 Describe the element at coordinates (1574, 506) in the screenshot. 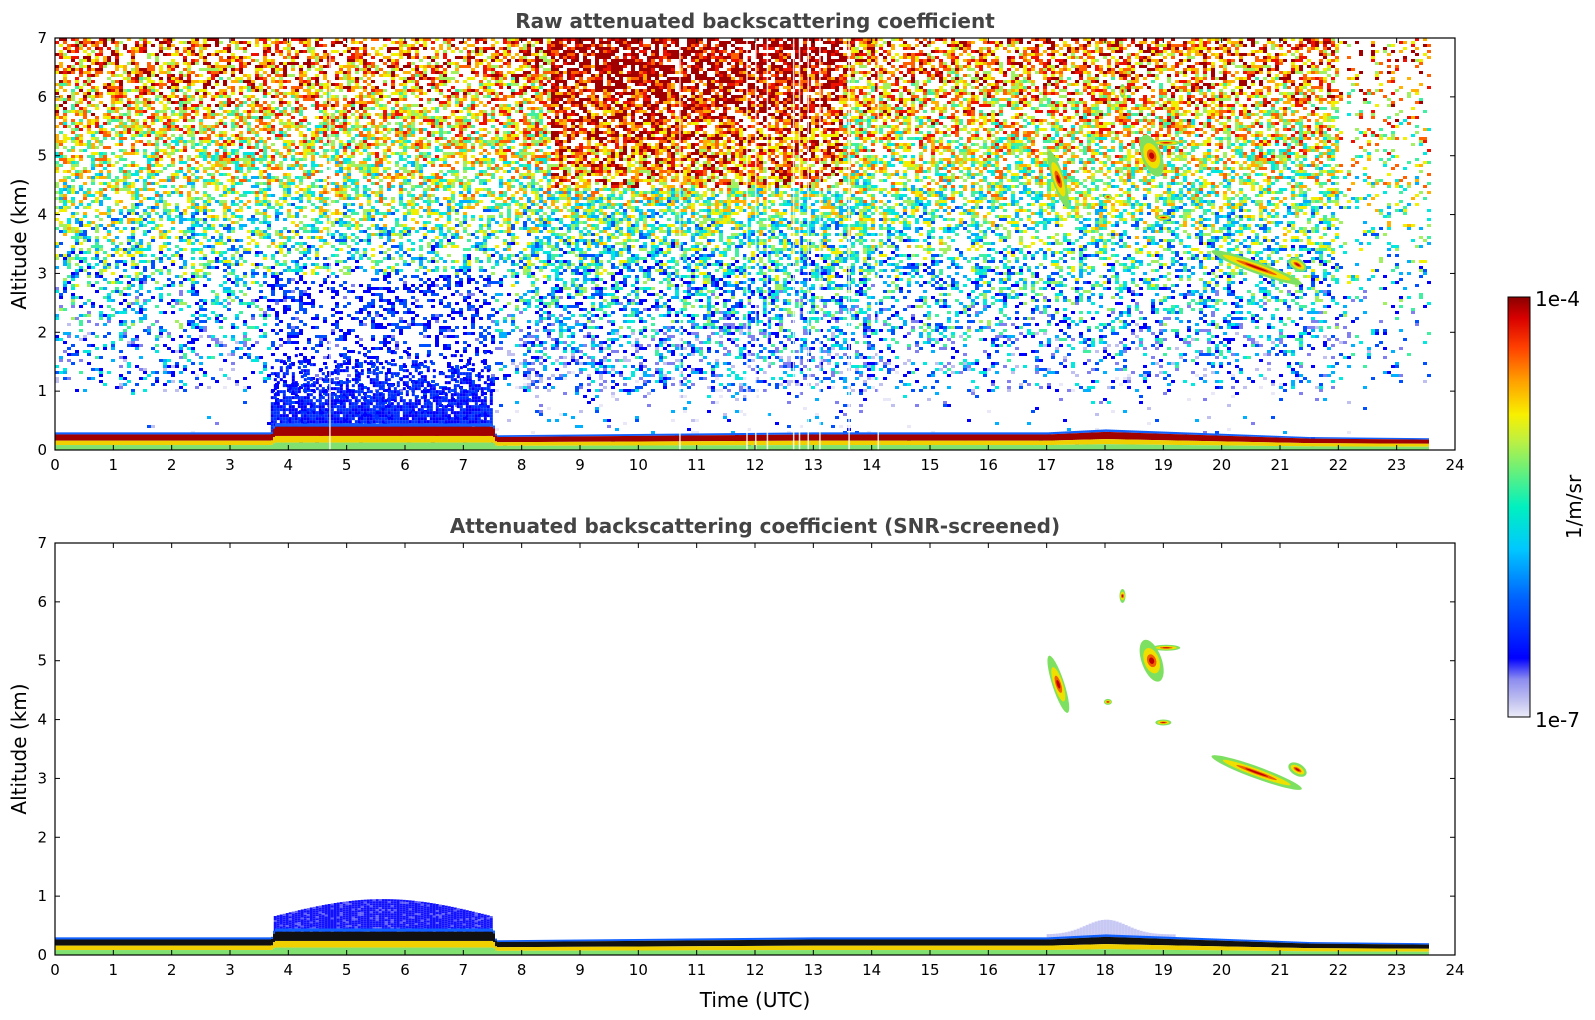

I see `colorbar-unit-label: 1/m/sr` at that location.